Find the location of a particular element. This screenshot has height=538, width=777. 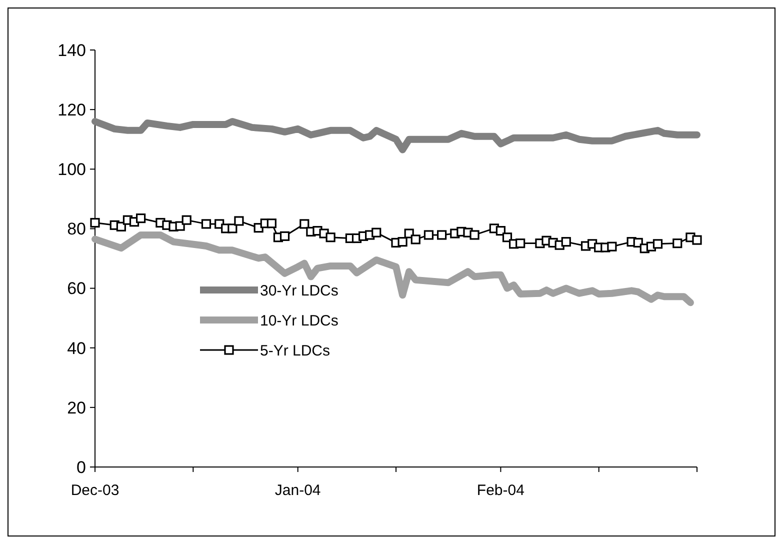

x-tick-label: Feb-04 is located at coordinates (500, 490).